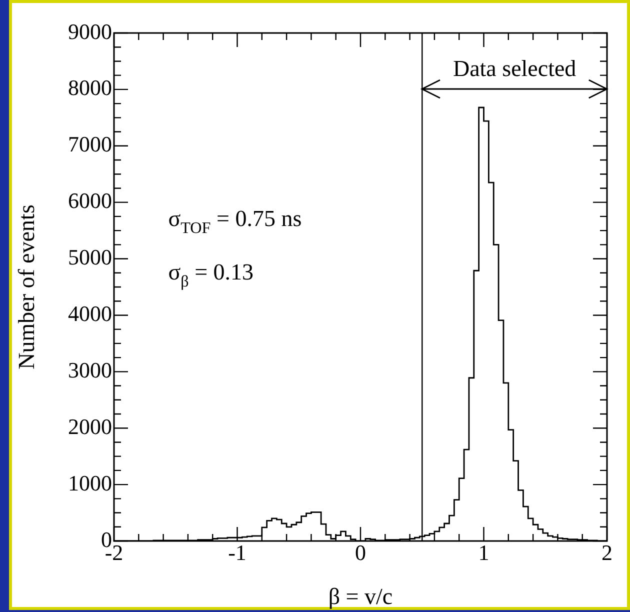  What do you see at coordinates (90, 31) in the screenshot?
I see `y-tick-label: 9000` at bounding box center [90, 31].